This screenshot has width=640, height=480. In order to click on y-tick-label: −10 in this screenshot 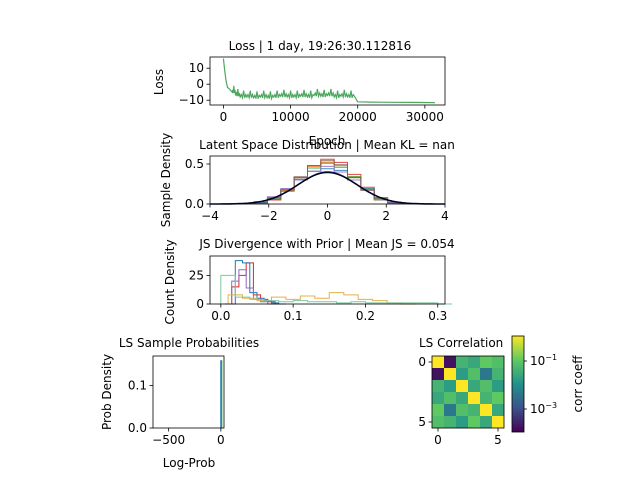, I will do `click(191, 100)`.